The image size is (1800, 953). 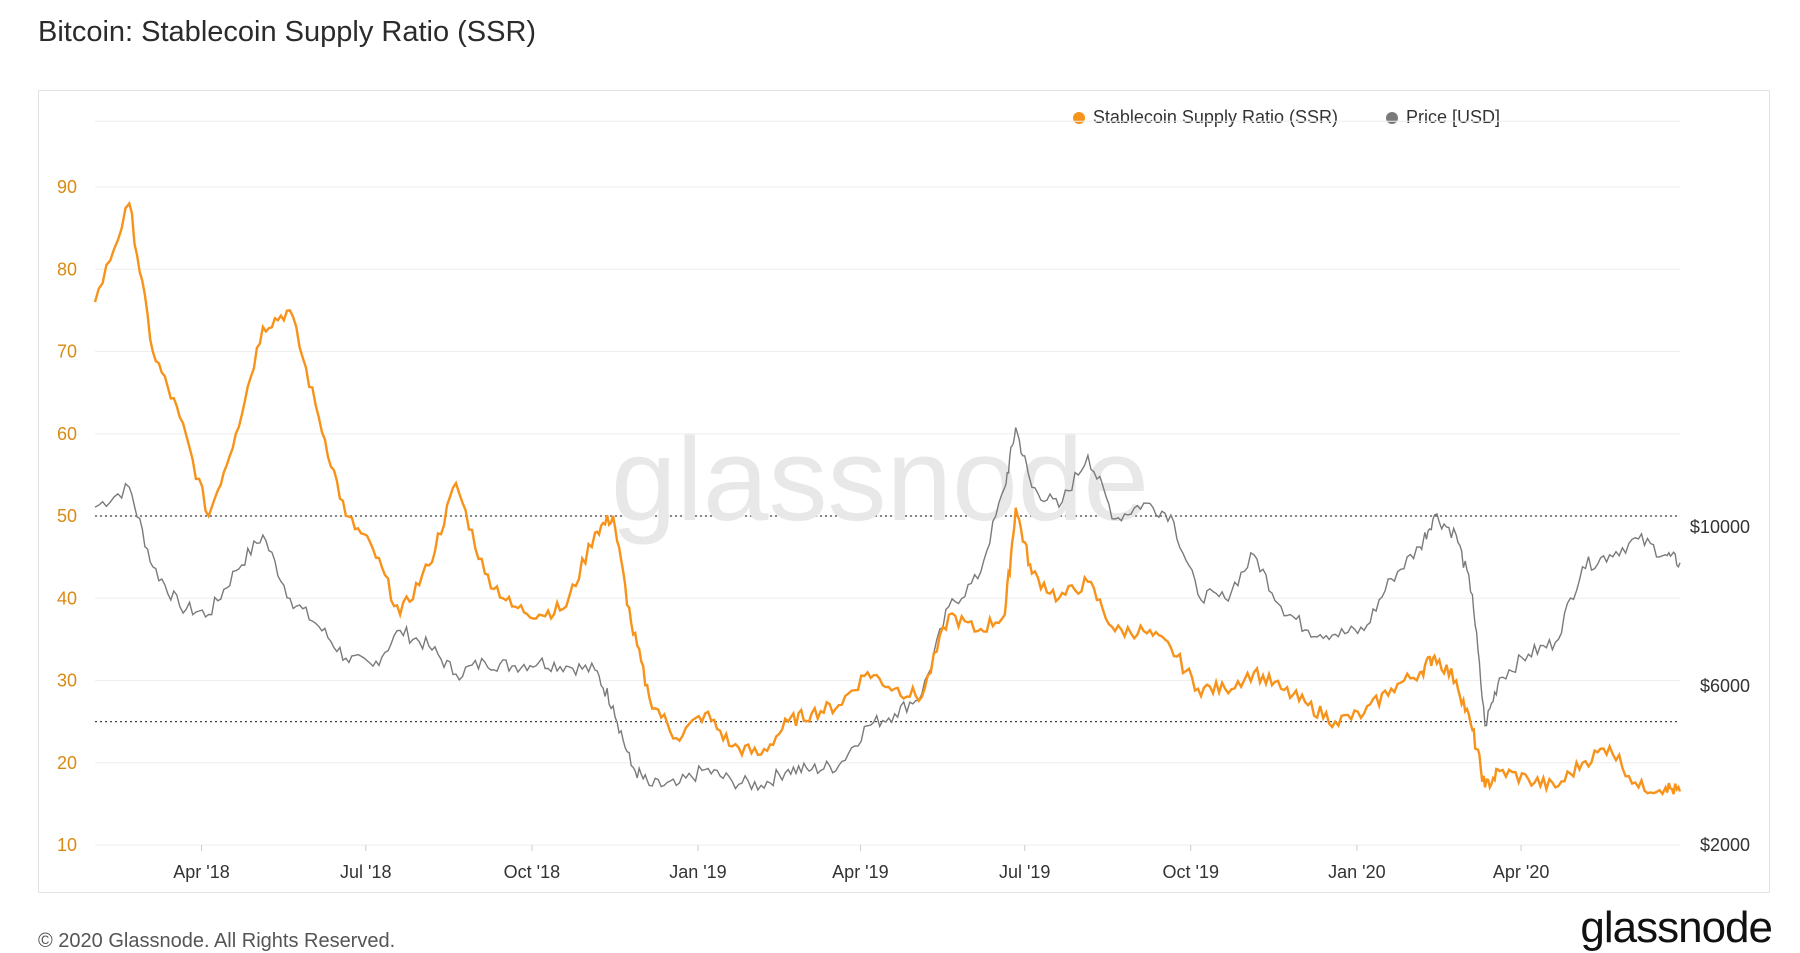 What do you see at coordinates (1720, 527) in the screenshot?
I see `right-tick-label: $10000` at bounding box center [1720, 527].